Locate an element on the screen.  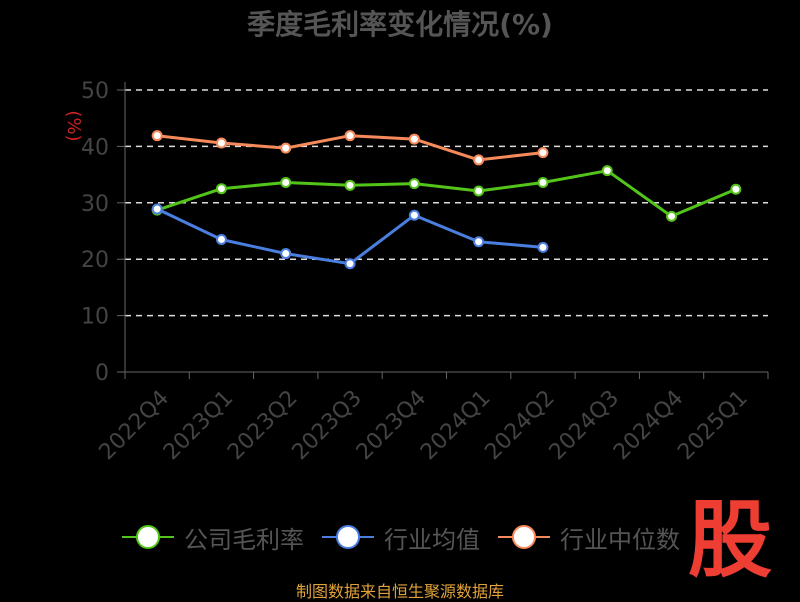
legend-label-industry-median: 行业中位数 is located at coordinates (620, 539).